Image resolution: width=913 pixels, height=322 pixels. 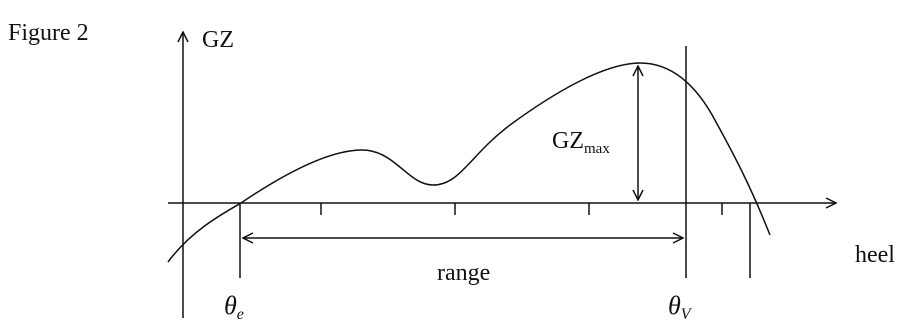 What do you see at coordinates (875, 255) in the screenshot?
I see `x-axis-label: heel` at bounding box center [875, 255].